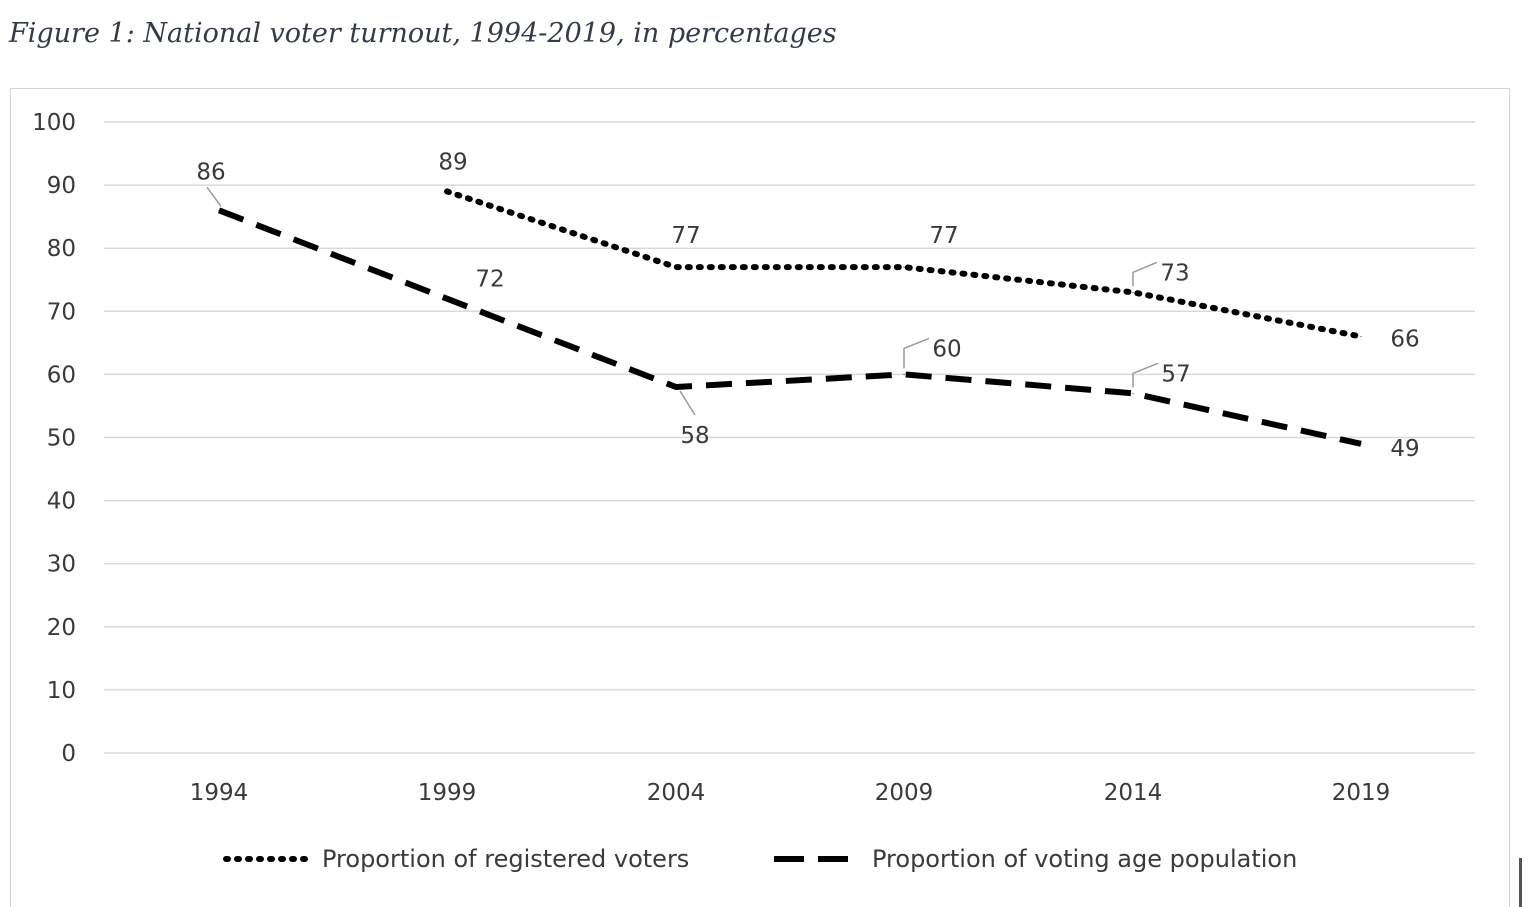 This screenshot has height=907, width=1536. I want to click on y-tick-label-50: 50, so click(61, 439).